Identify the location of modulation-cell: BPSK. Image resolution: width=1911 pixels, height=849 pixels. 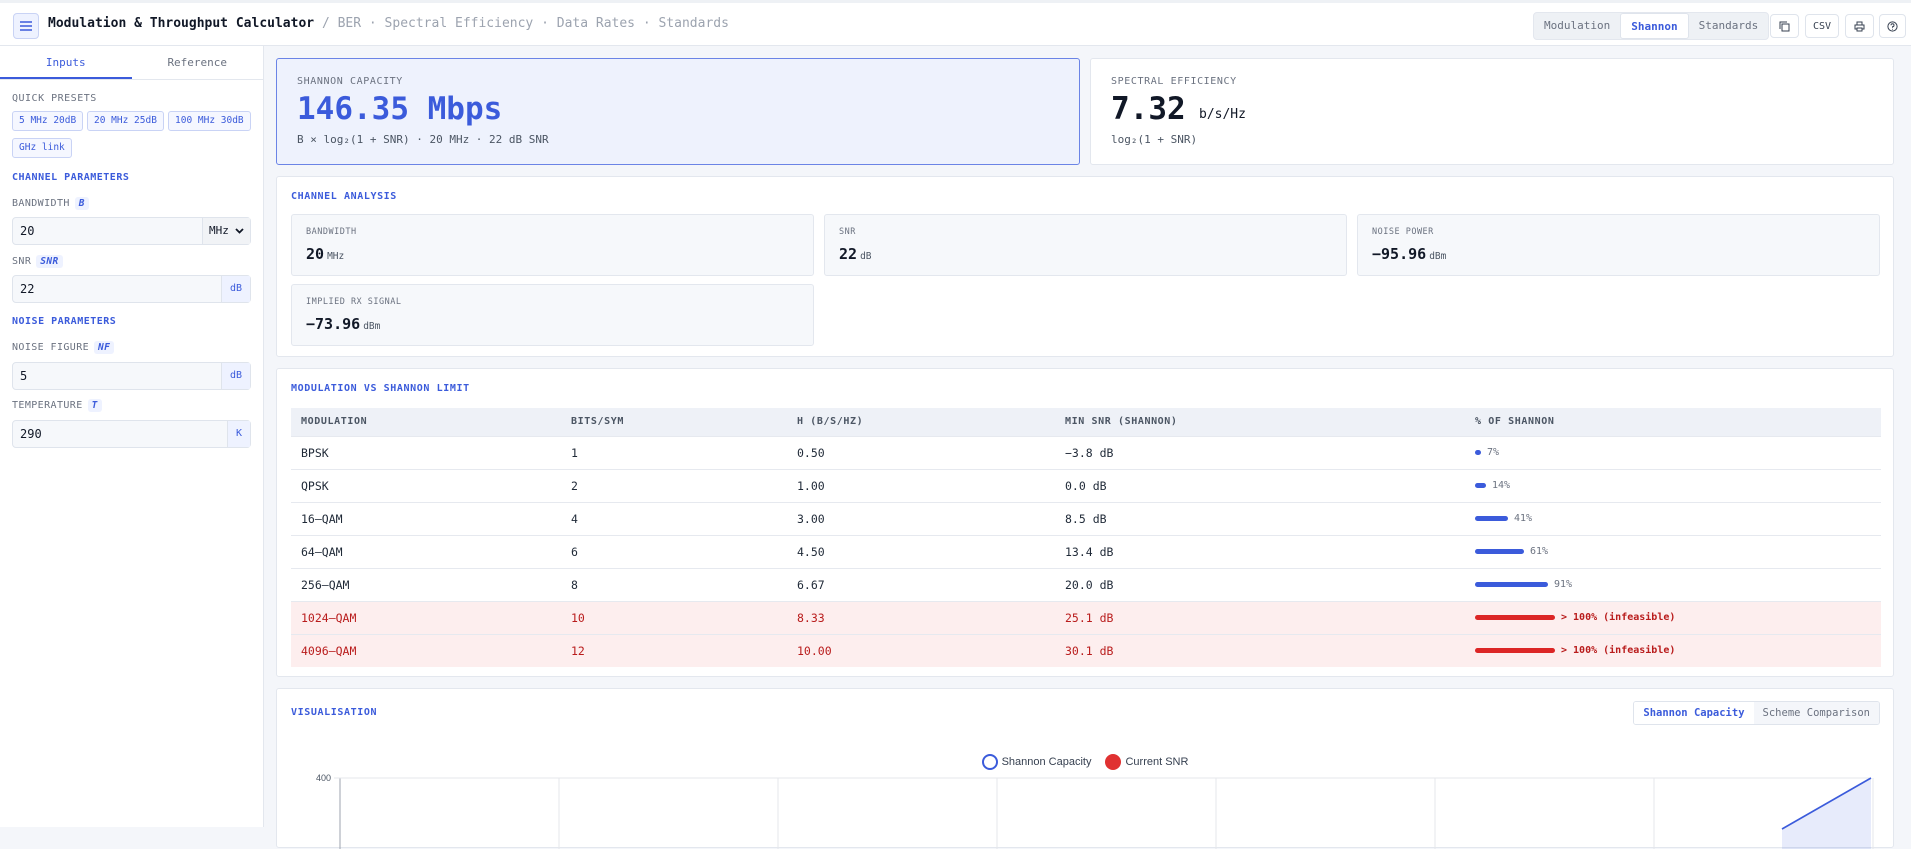
(426, 452).